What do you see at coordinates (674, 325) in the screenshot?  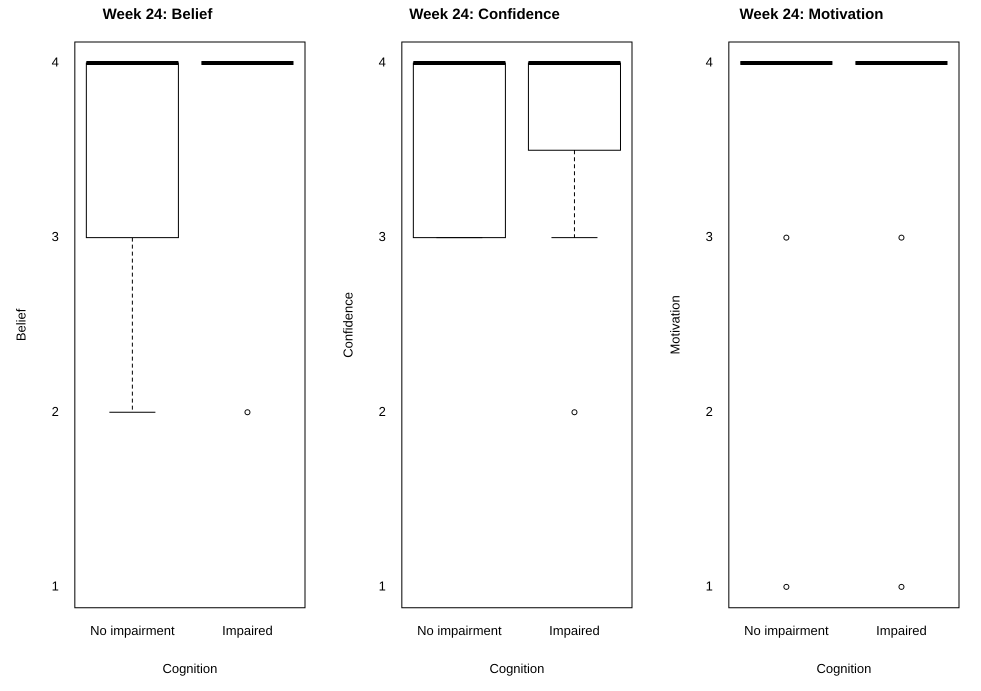 I see `y-axis-title: Motivation` at bounding box center [674, 325].